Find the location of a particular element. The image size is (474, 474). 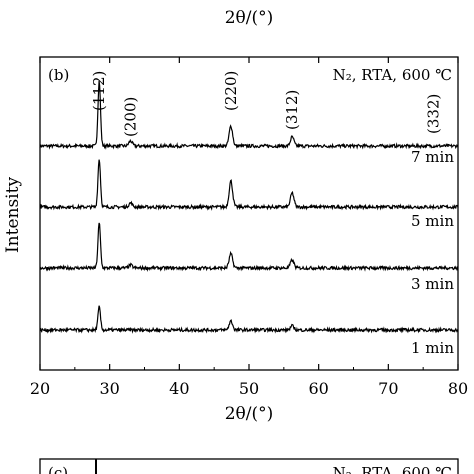

x-tick-label: 80 is located at coordinates (458, 388).